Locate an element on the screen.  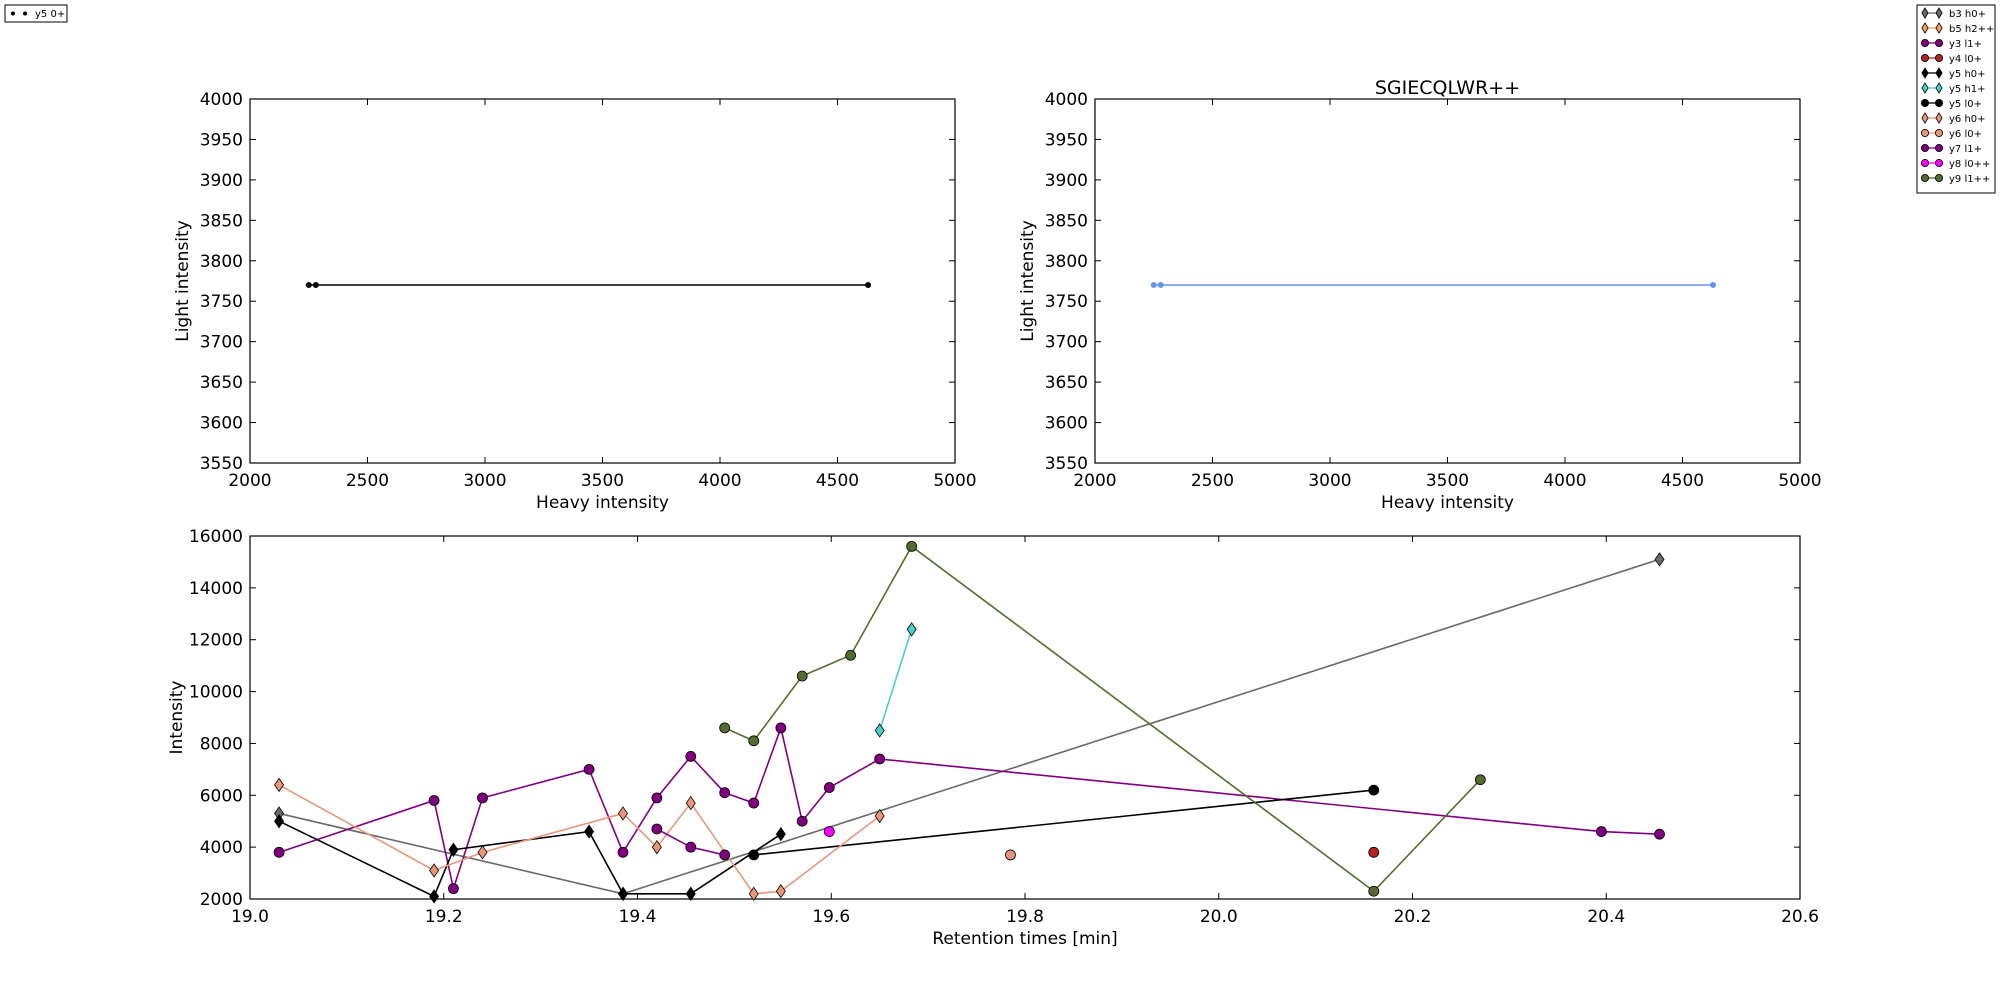
x-tick-label: 3000 is located at coordinates (1329, 481).